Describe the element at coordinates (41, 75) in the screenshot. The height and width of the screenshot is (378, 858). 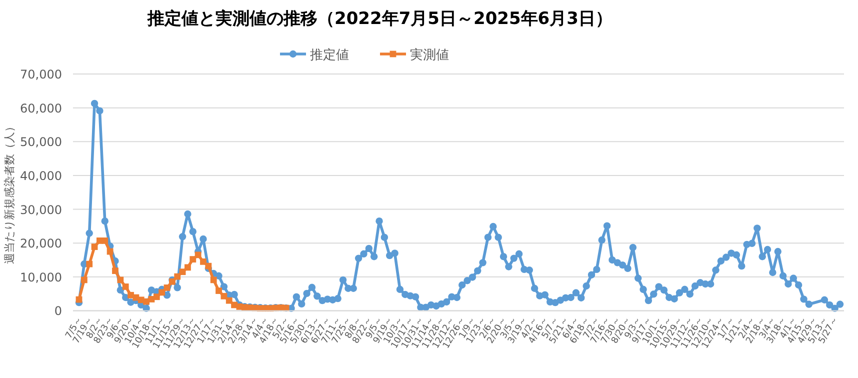
I see `y-tick-label: 70,000` at that location.